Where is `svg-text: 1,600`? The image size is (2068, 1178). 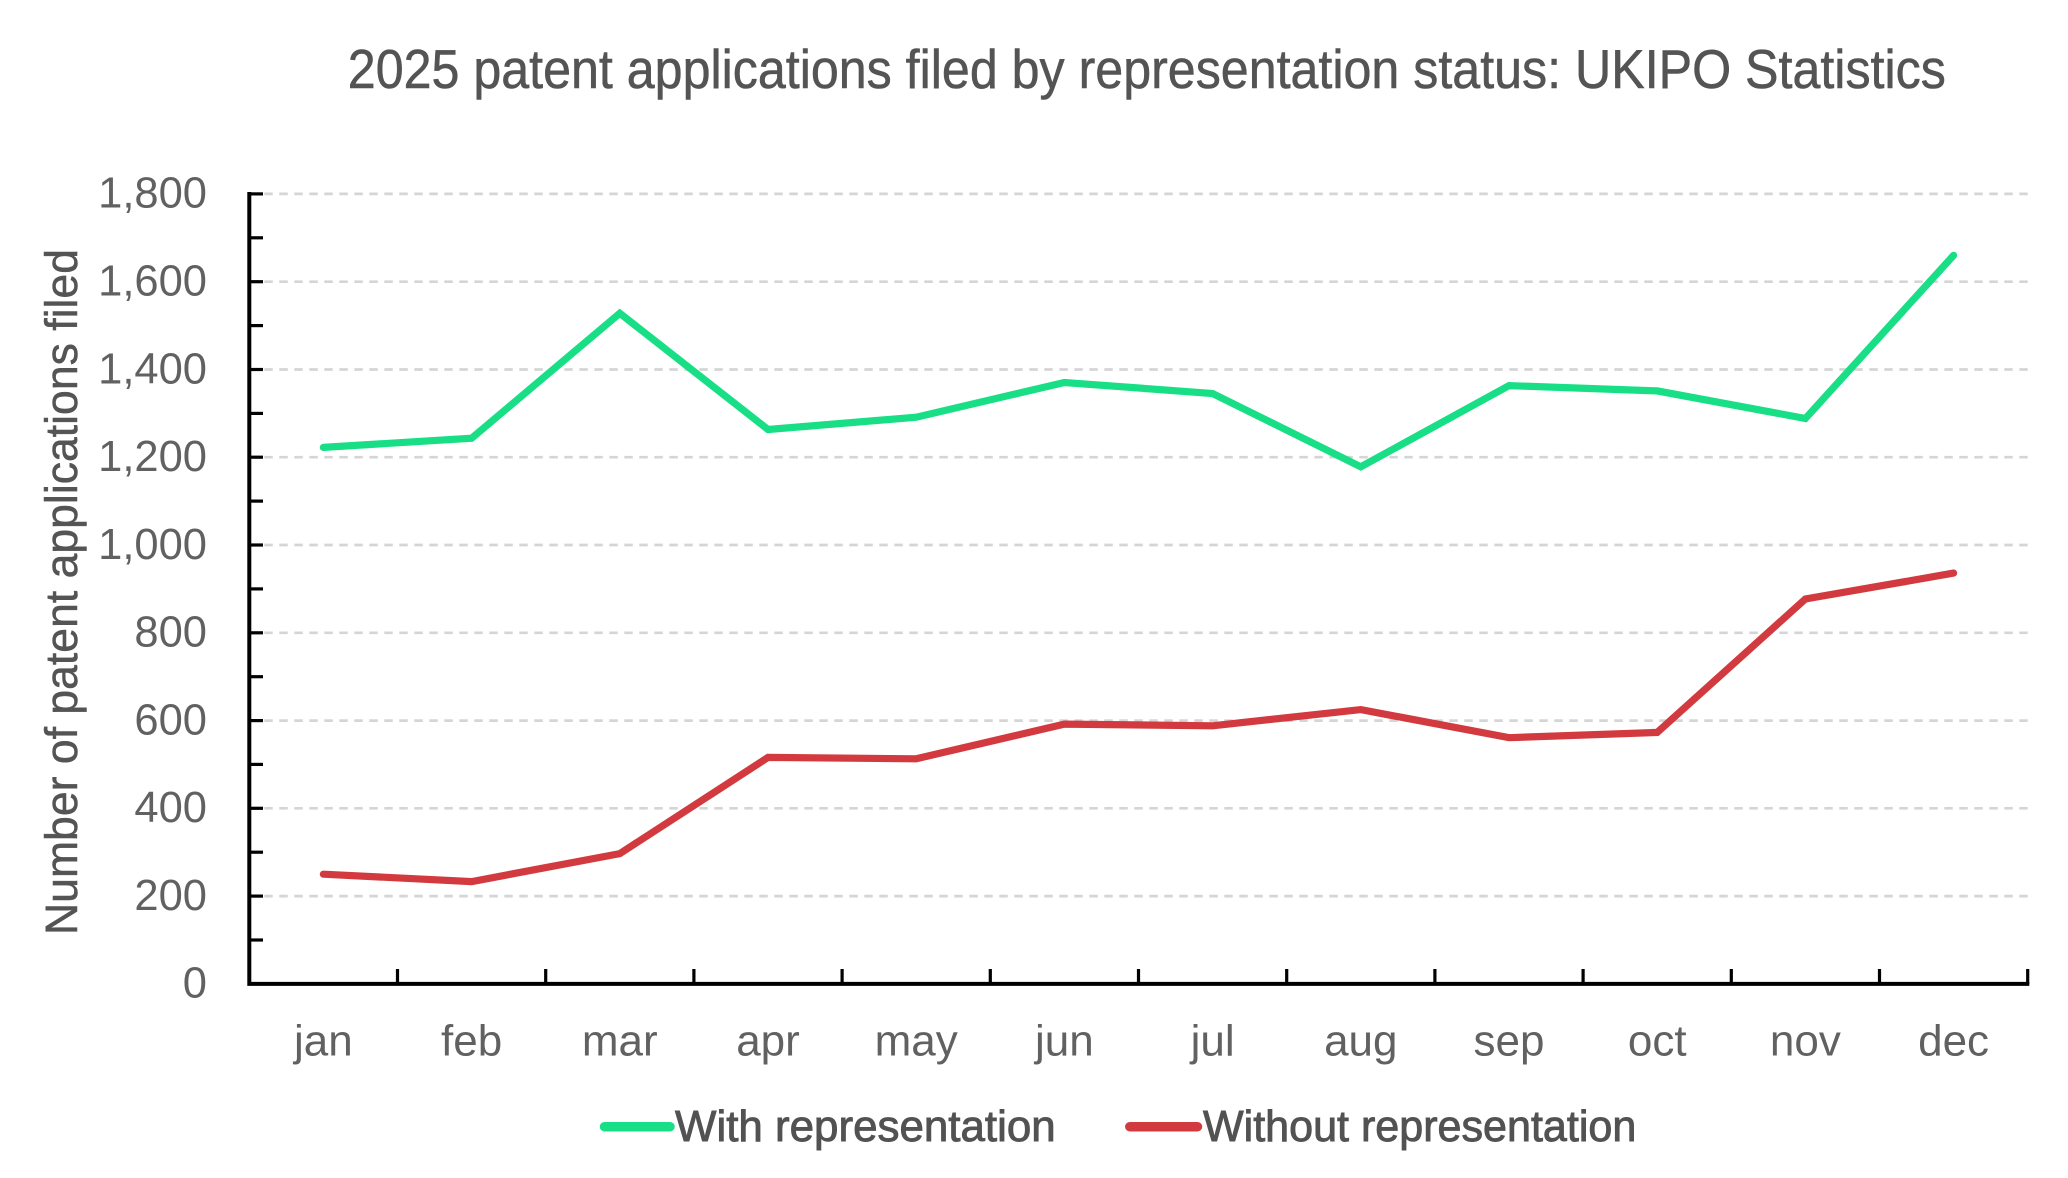
svg-text: 1,600 is located at coordinates (152, 282).